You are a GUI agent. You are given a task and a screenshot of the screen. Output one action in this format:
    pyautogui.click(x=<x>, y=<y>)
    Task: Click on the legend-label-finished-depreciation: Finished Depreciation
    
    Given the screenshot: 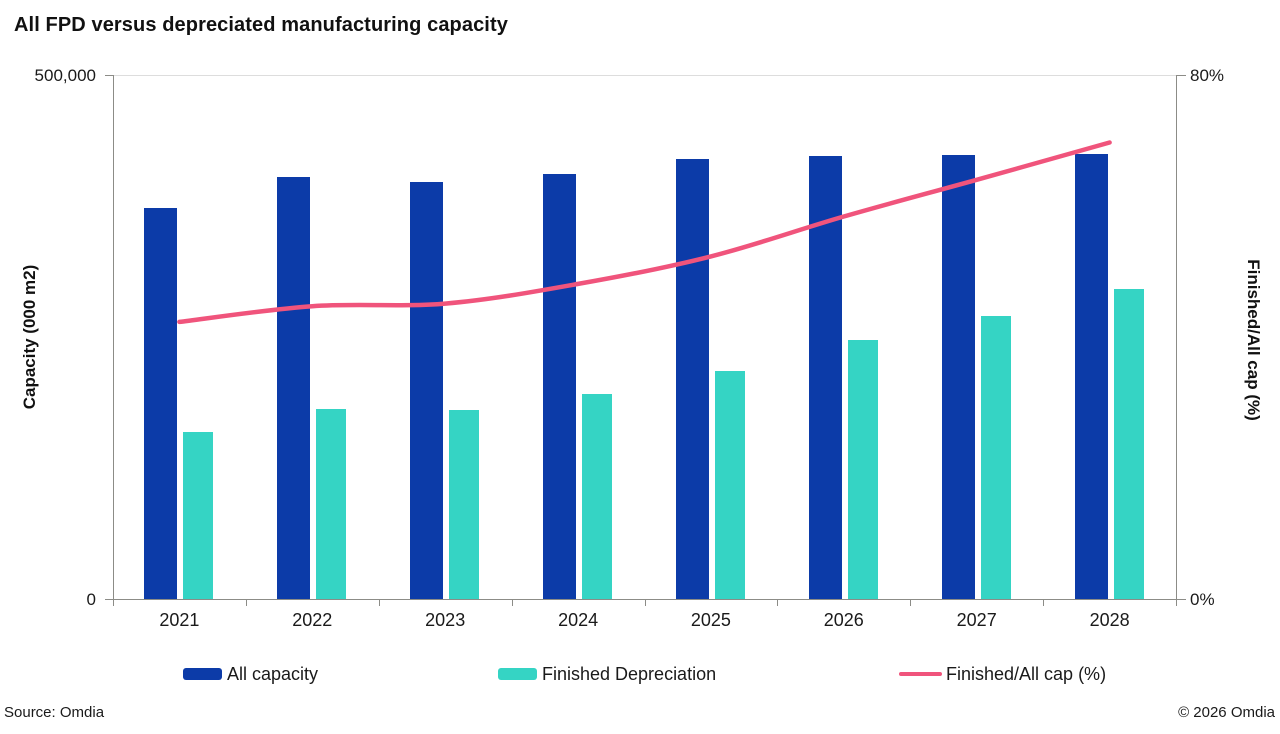 What is the action you would take?
    pyautogui.click(x=629, y=673)
    